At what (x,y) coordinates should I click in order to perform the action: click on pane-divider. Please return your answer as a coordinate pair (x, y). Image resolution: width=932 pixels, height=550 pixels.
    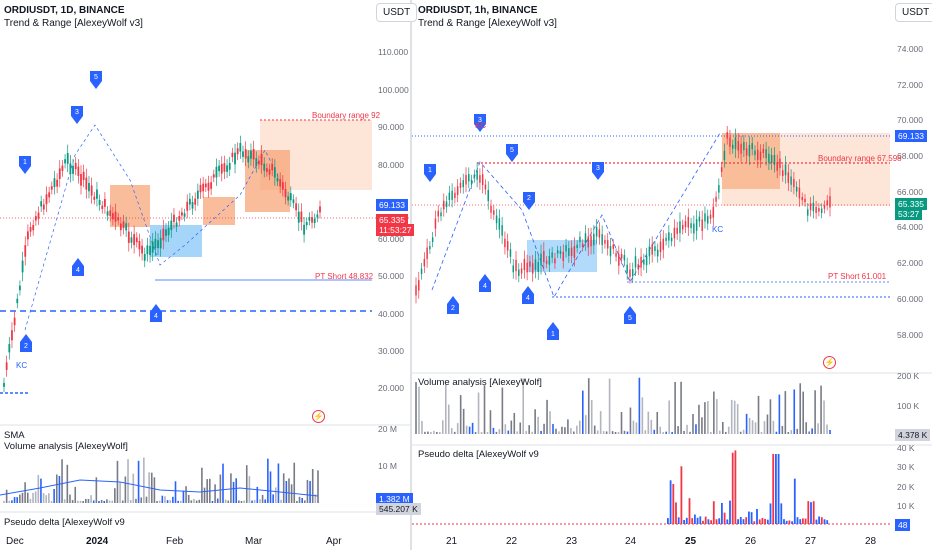
    Looking at the image, I should click on (411, 275).